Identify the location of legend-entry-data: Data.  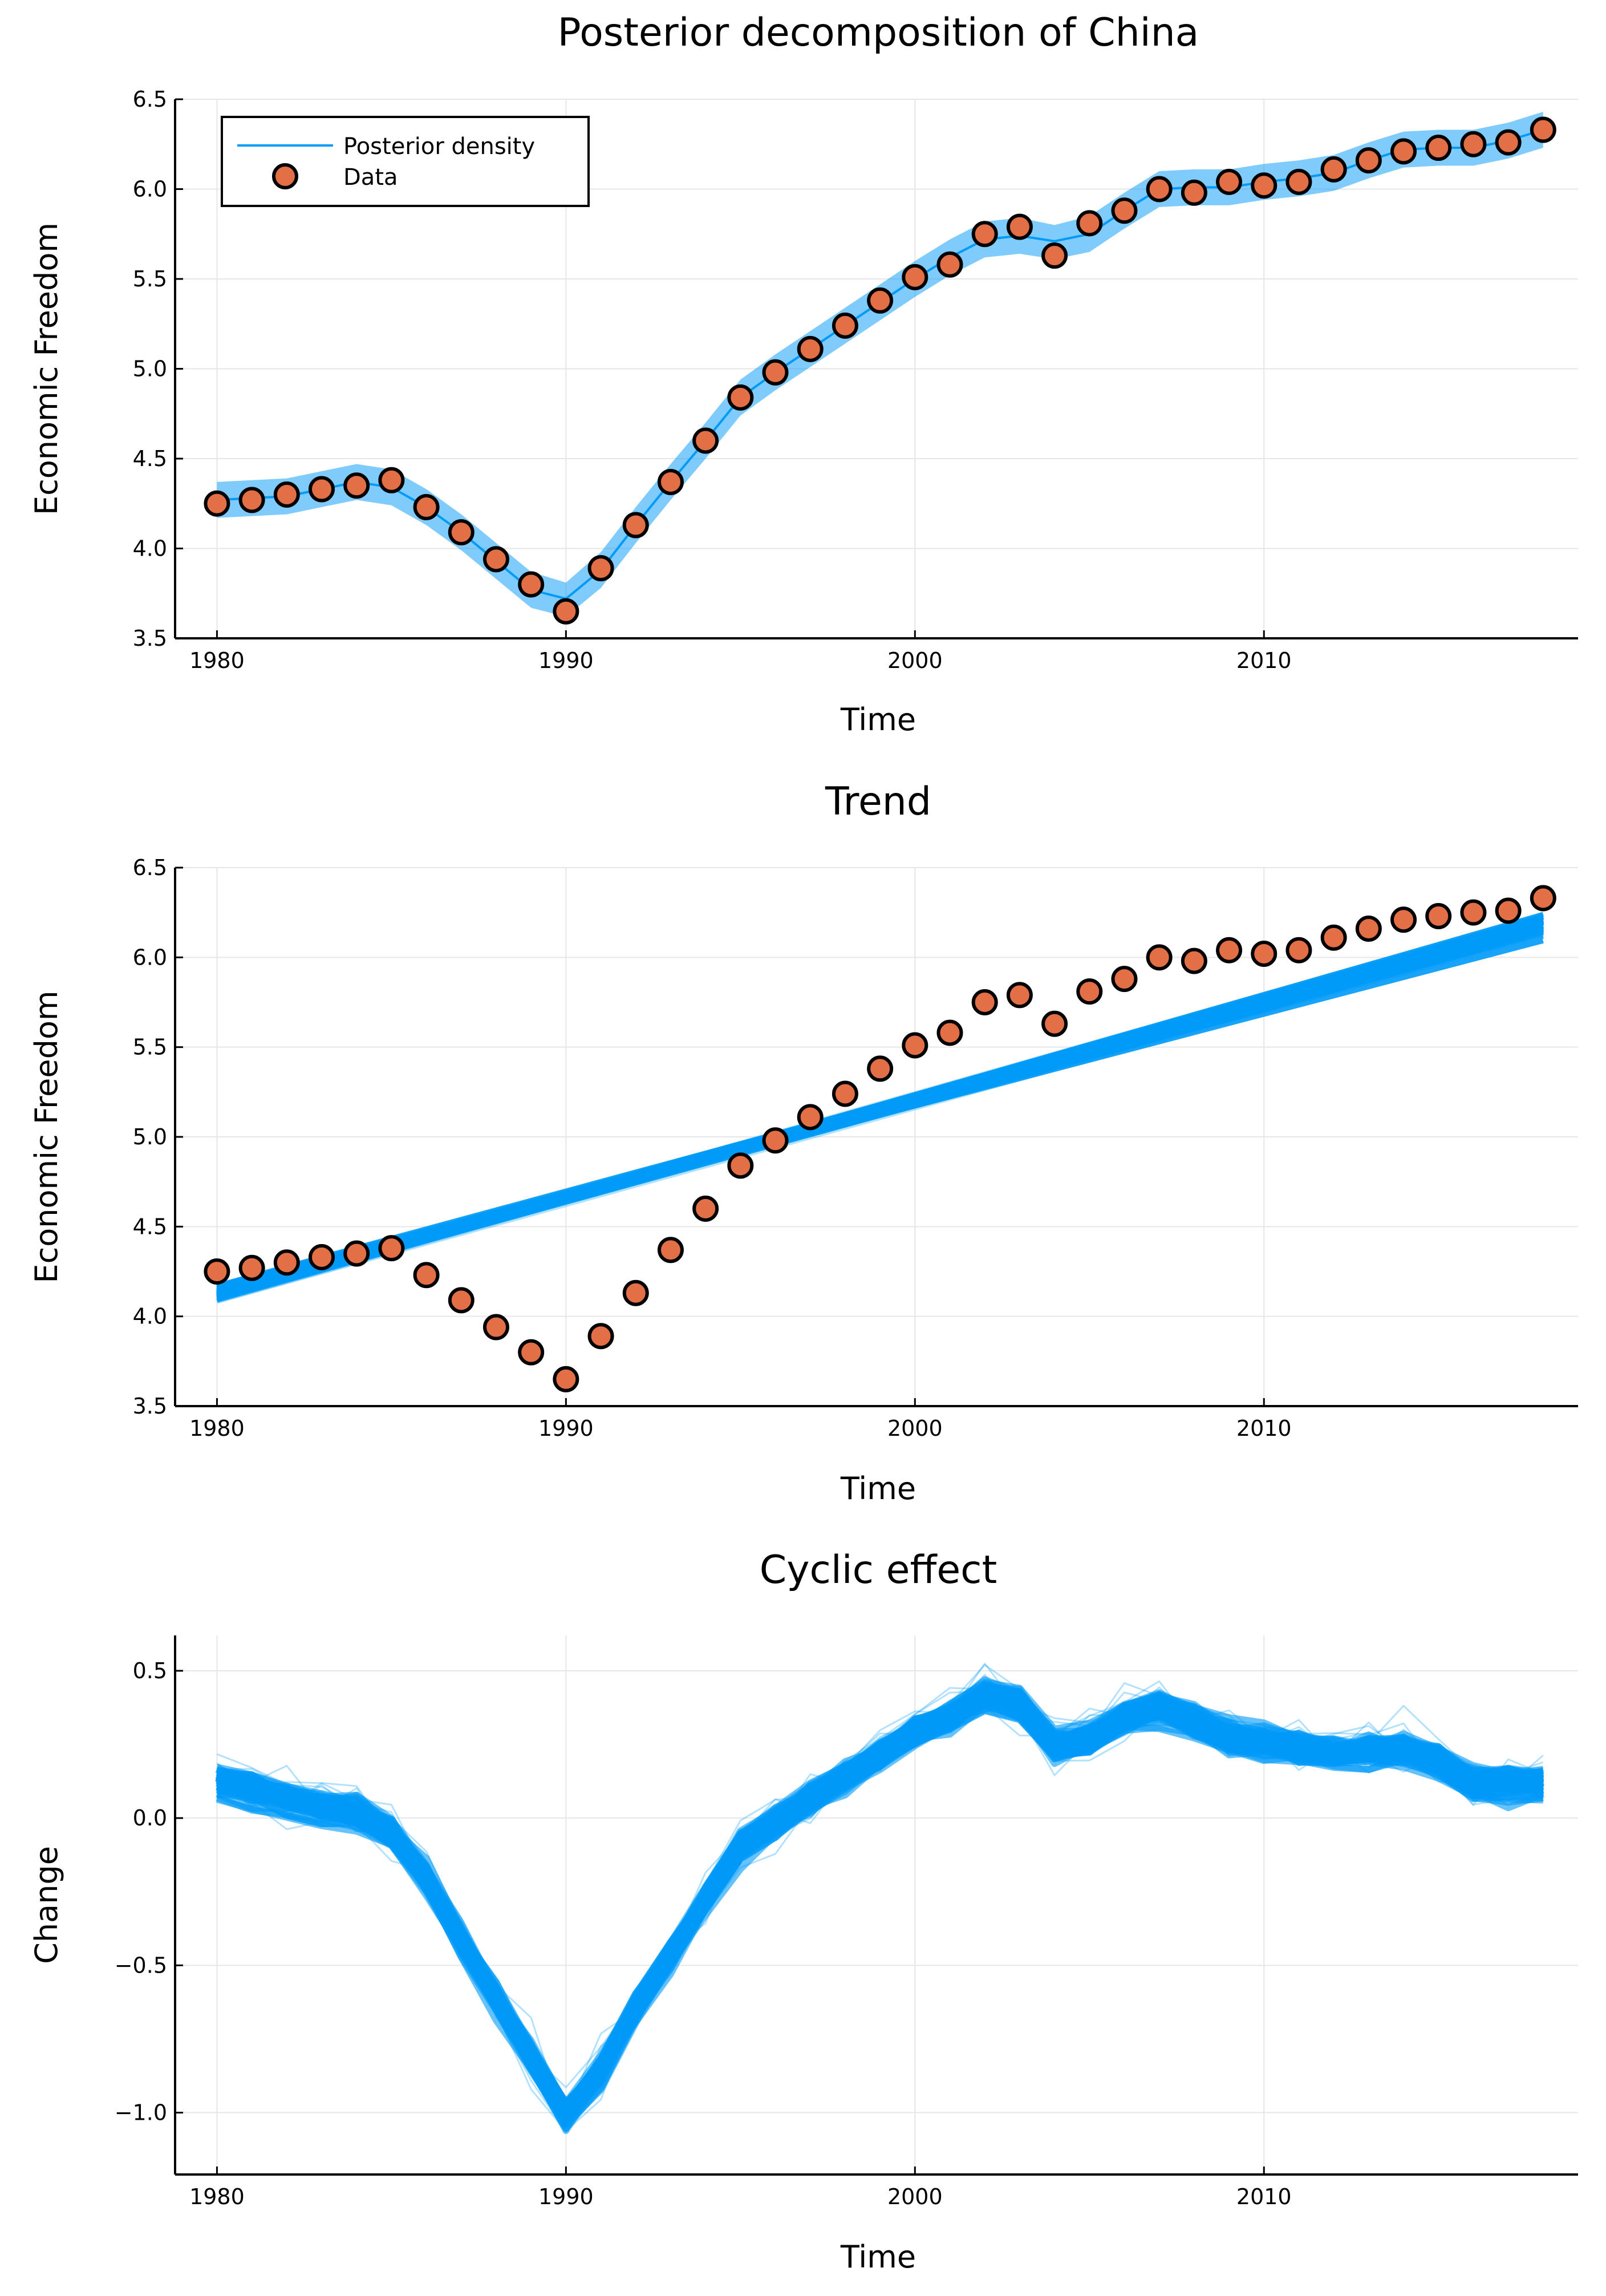
(370, 177).